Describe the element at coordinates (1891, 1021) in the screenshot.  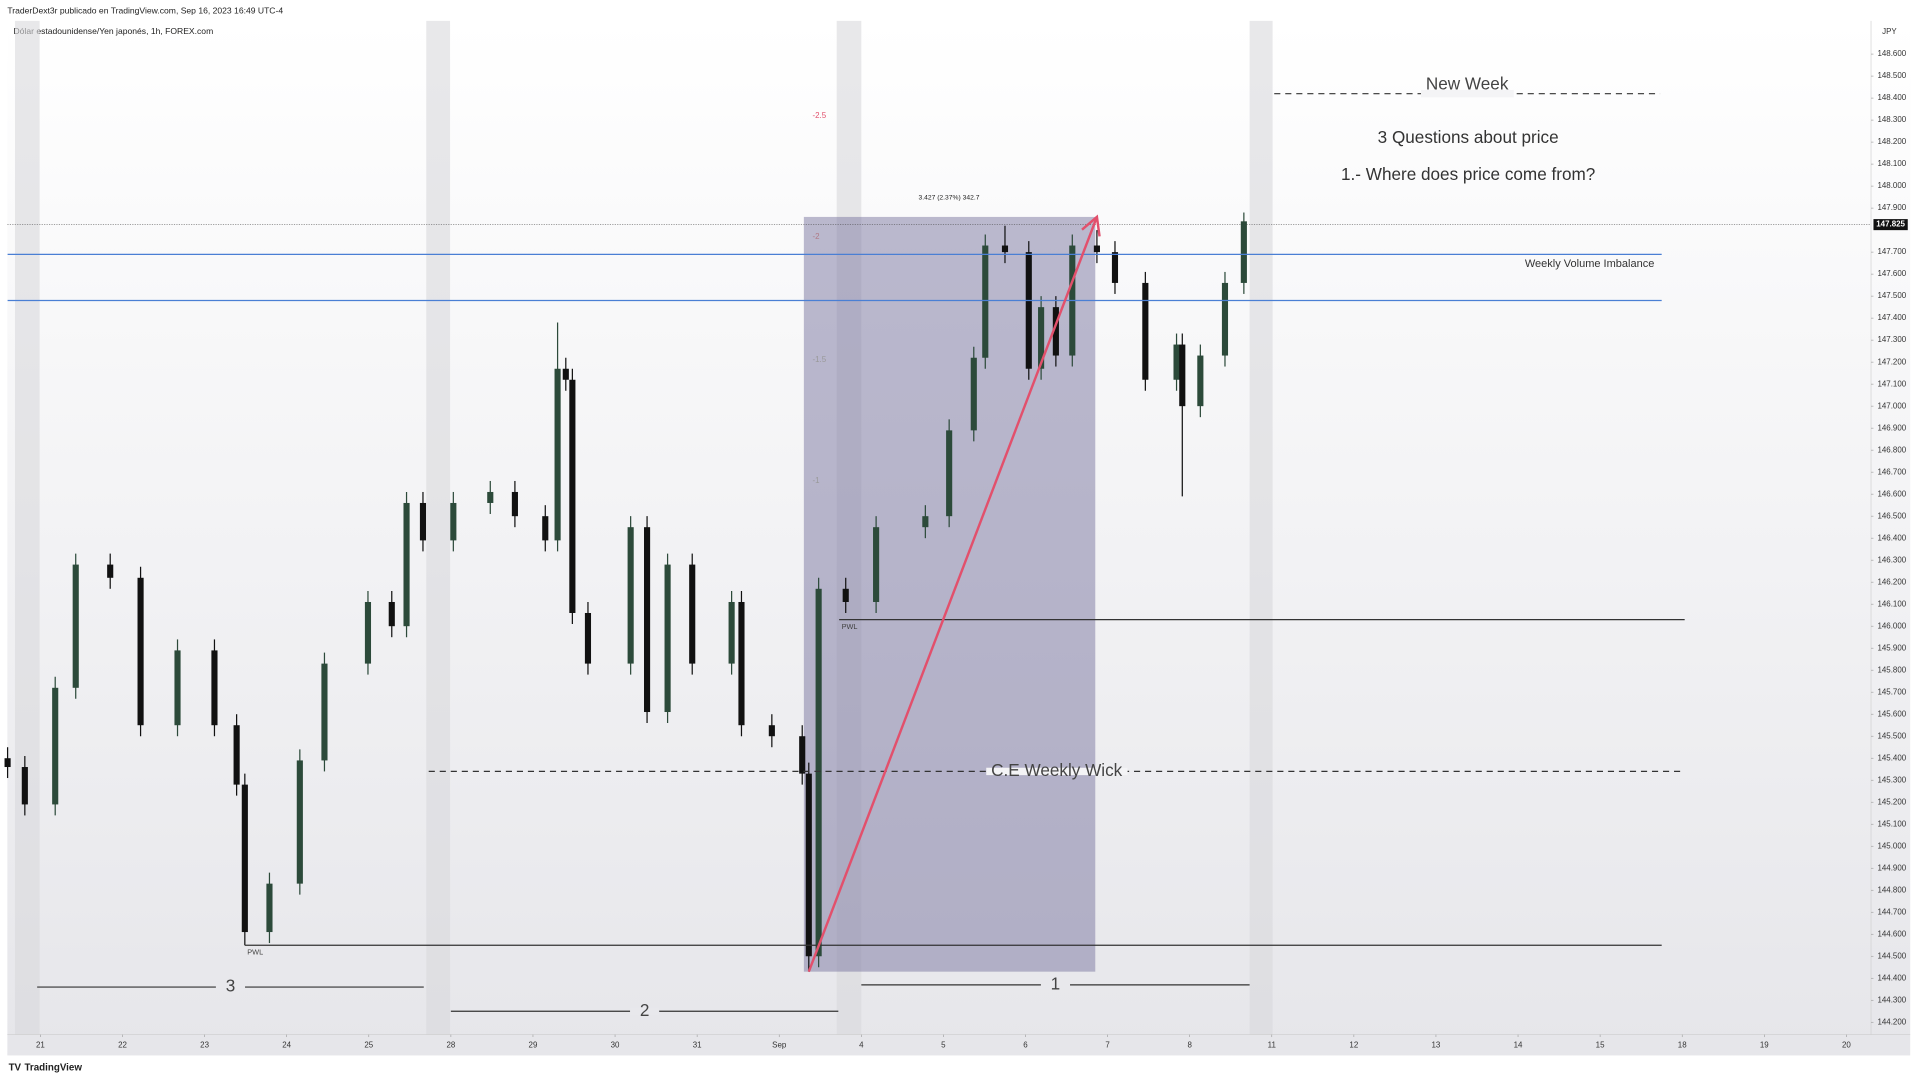
I see `y-tick-label: 144.200` at that location.